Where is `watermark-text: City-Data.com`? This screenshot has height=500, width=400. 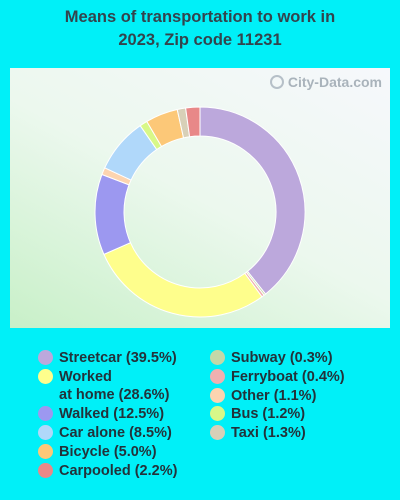
watermark-text: City-Data.com is located at coordinates (334, 82).